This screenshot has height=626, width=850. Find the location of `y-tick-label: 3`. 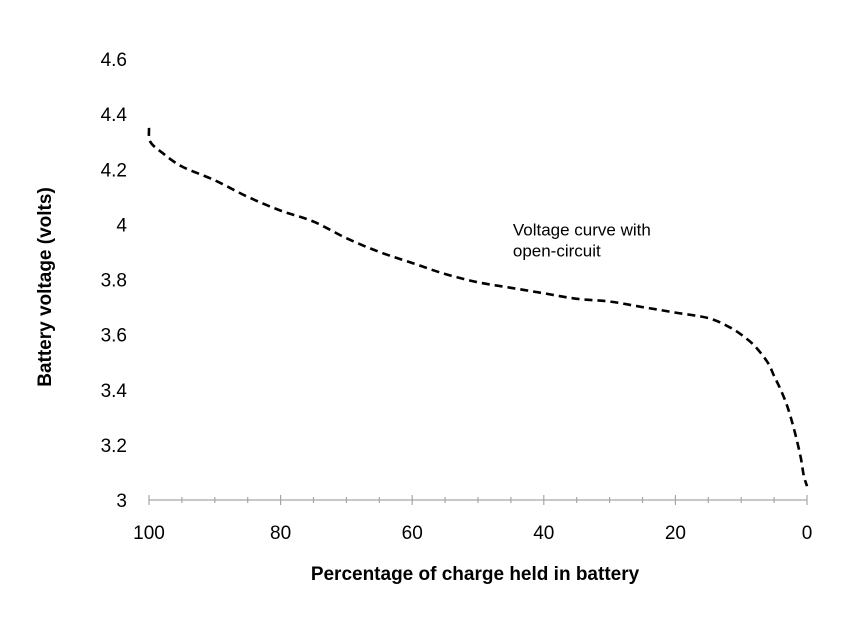

y-tick-label: 3 is located at coordinates (121, 501).